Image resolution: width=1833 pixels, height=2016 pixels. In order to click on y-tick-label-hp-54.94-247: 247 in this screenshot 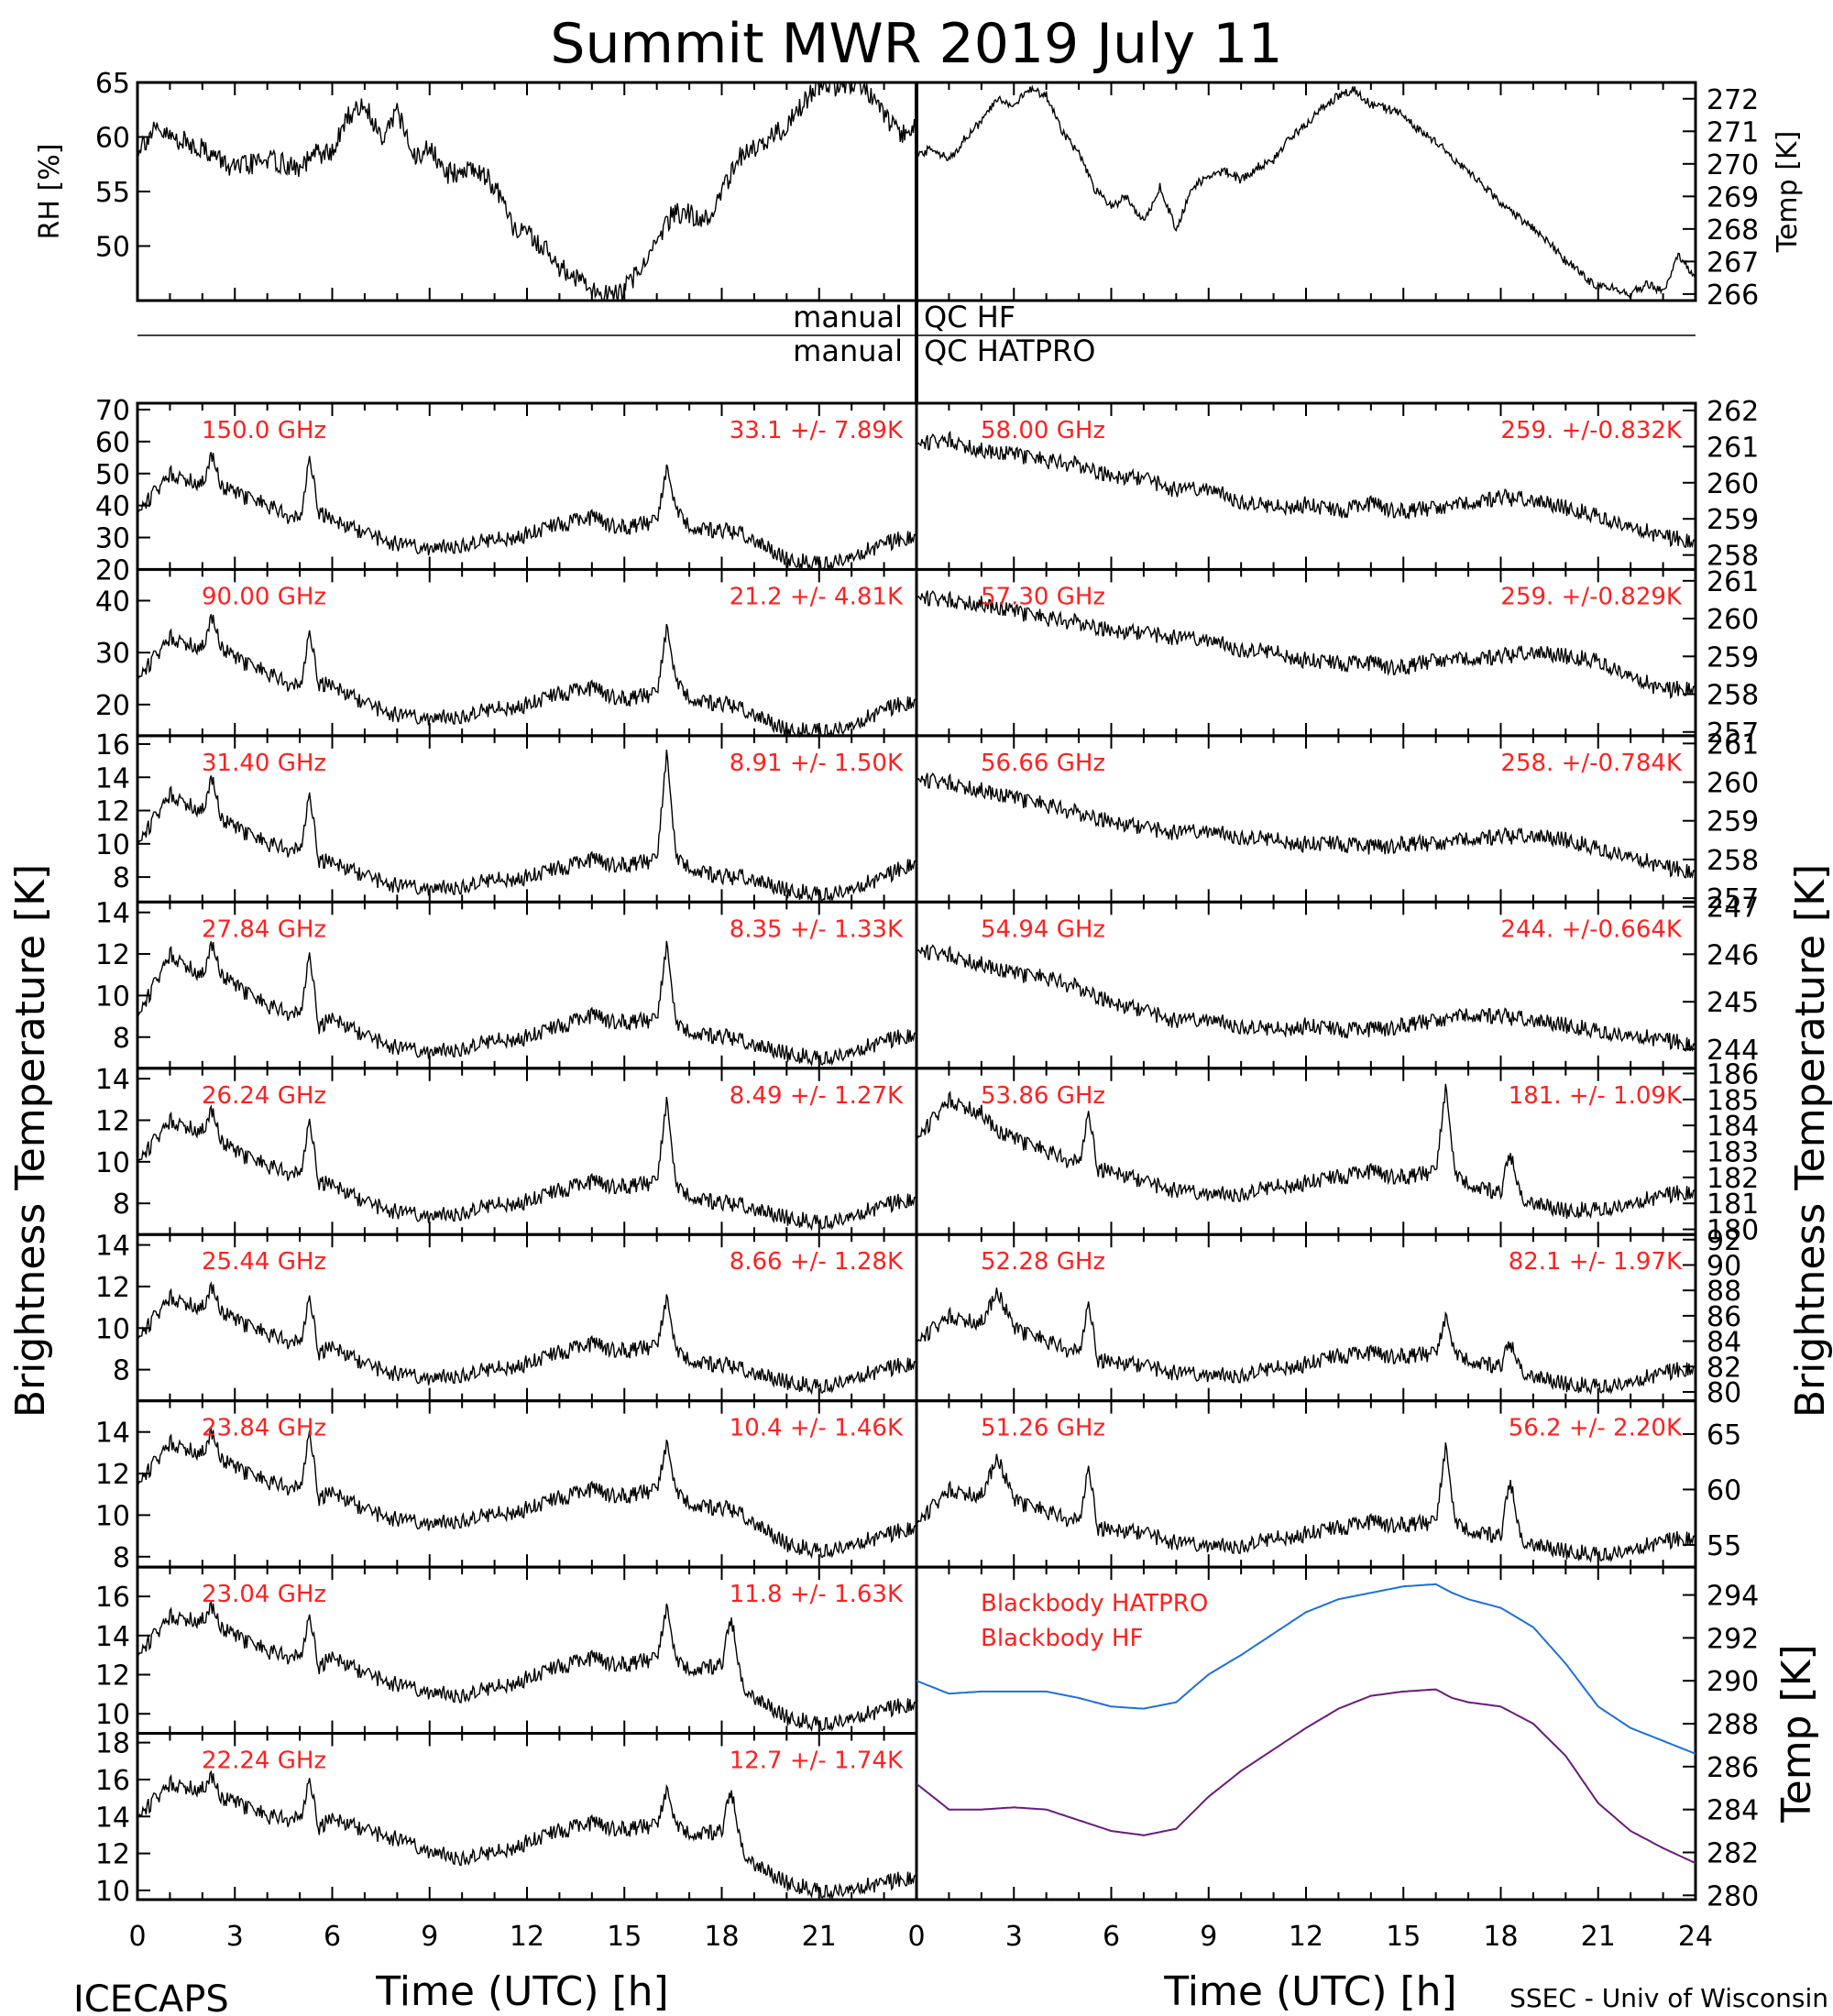, I will do `click(1733, 909)`.